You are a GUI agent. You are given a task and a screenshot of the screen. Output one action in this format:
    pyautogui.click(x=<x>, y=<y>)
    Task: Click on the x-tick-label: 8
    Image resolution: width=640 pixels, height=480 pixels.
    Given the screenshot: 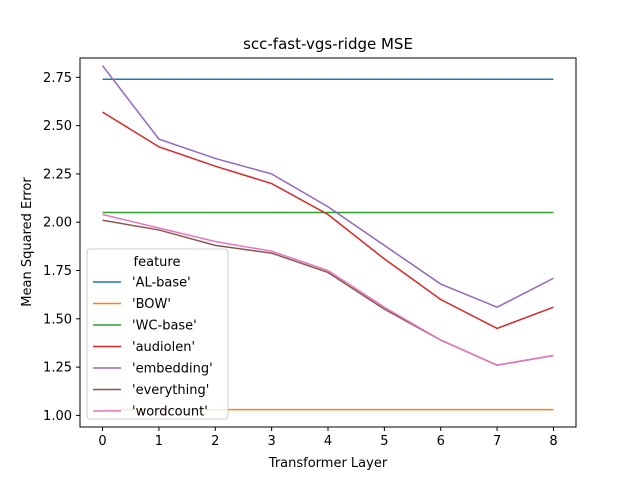 What is the action you would take?
    pyautogui.click(x=553, y=441)
    